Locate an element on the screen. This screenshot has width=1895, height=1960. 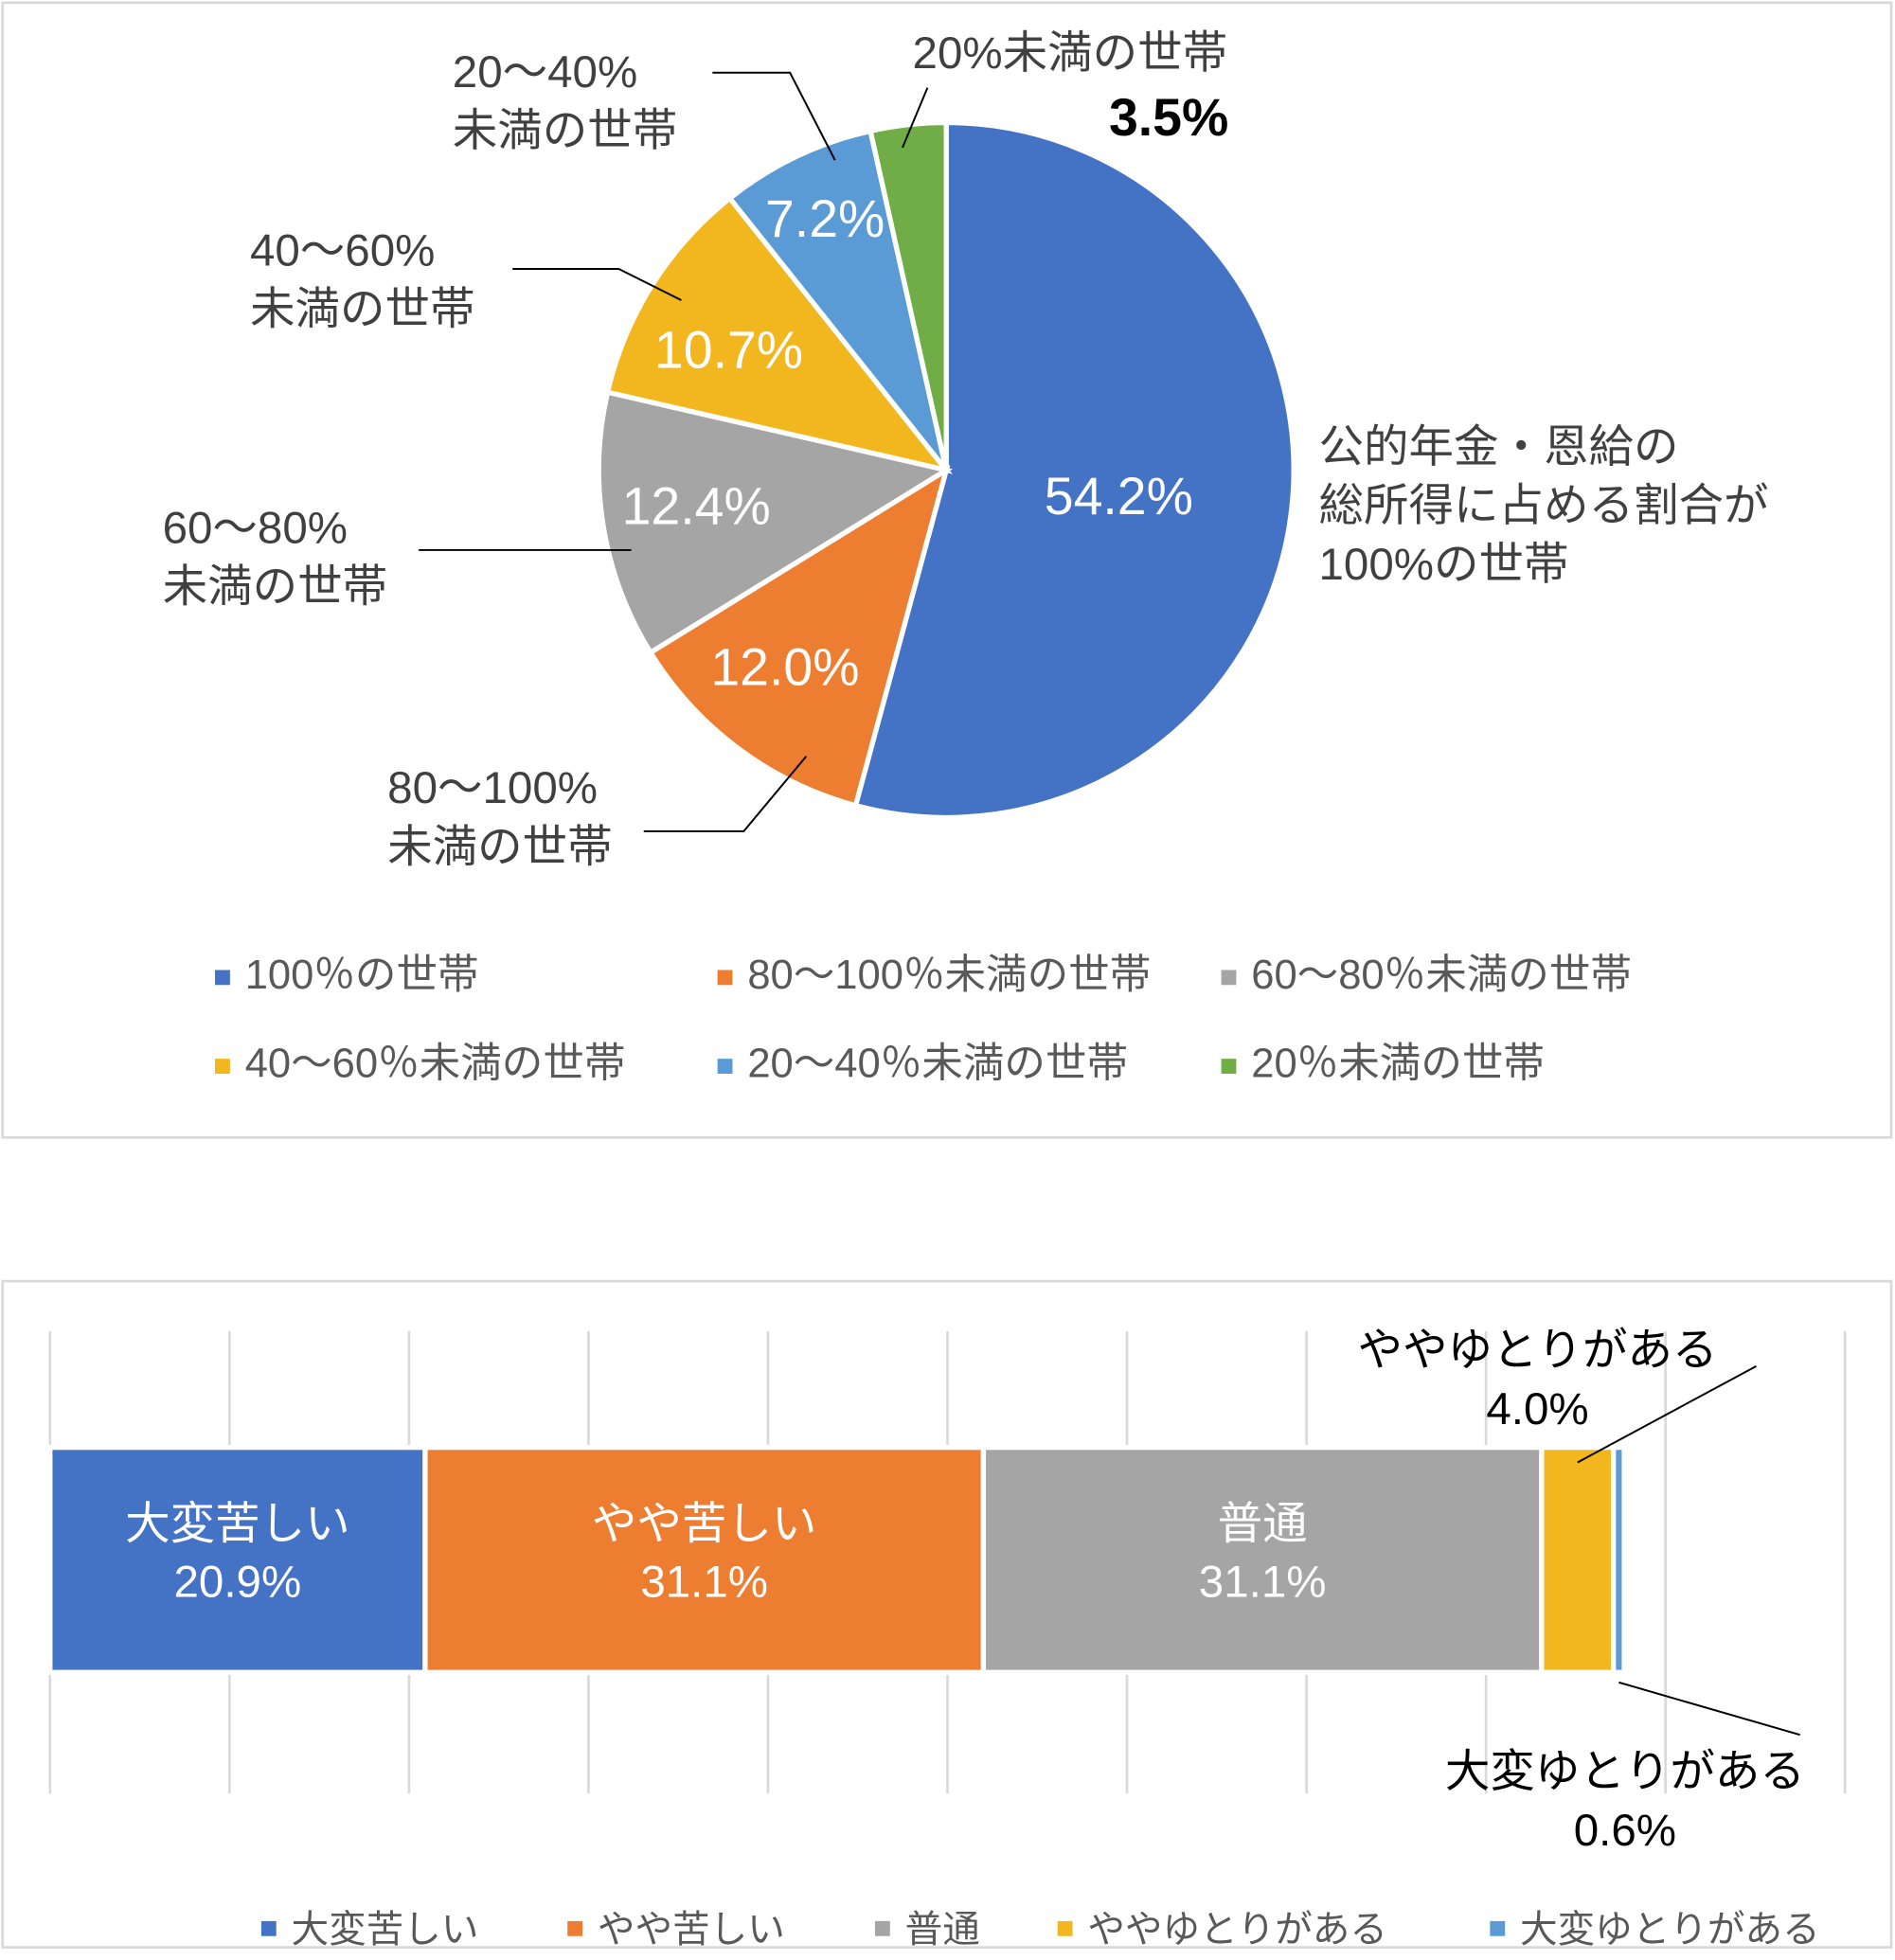
segment-name-label: 普通 is located at coordinates (1263, 1525).